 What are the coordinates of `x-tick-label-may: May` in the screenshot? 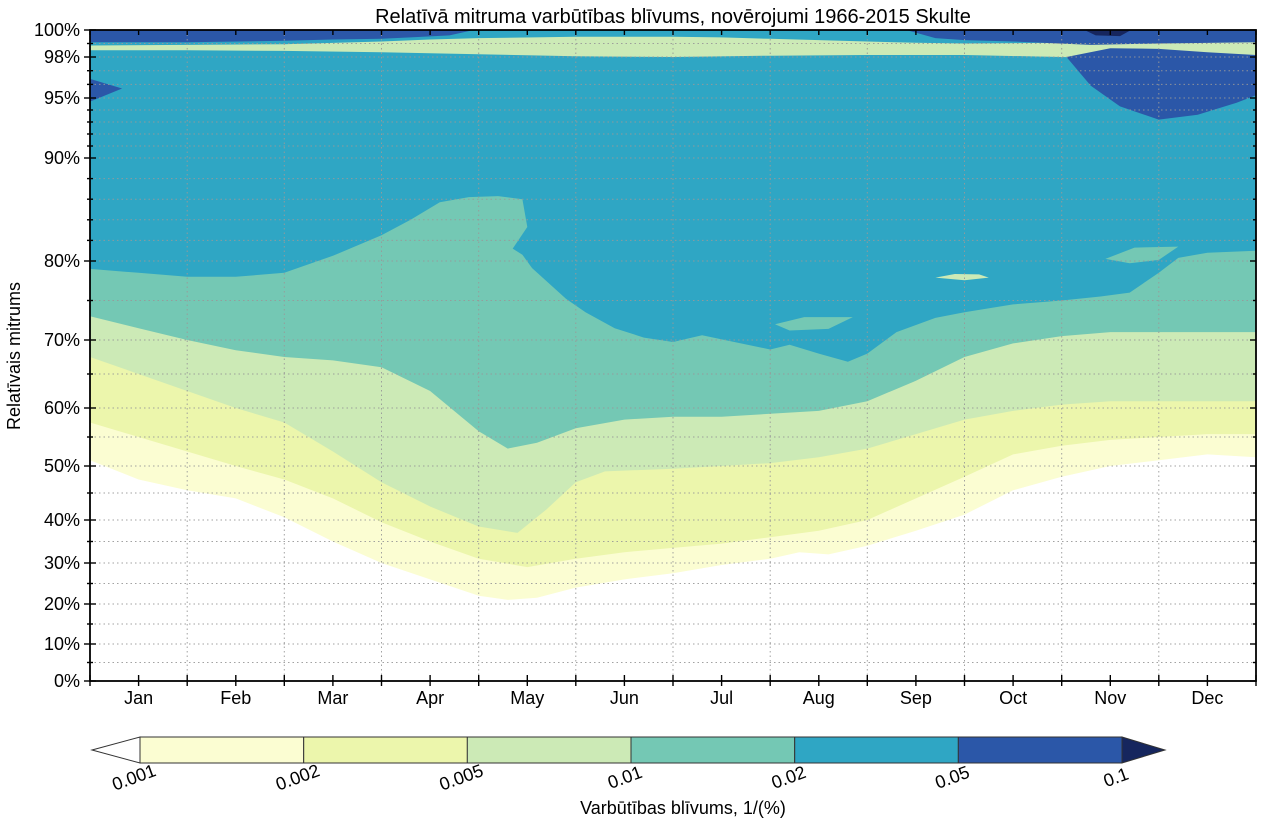 It's located at (527, 698).